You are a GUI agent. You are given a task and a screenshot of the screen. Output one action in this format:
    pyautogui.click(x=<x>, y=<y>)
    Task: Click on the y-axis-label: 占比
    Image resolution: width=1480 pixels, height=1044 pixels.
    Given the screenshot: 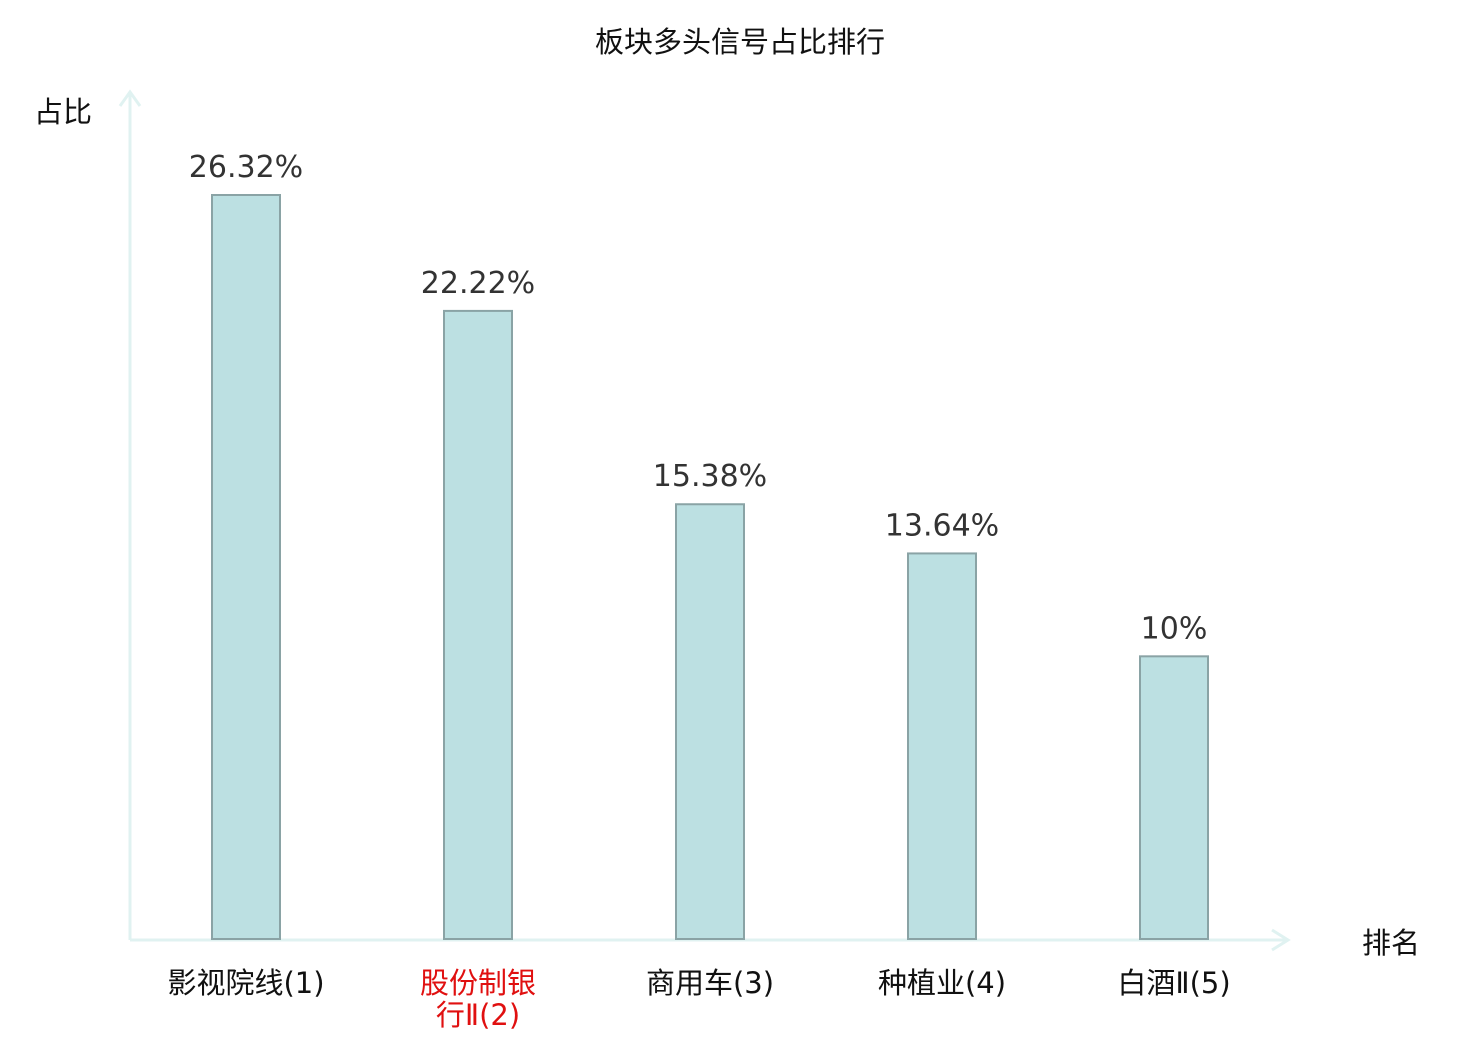 What is the action you would take?
    pyautogui.click(x=63, y=112)
    